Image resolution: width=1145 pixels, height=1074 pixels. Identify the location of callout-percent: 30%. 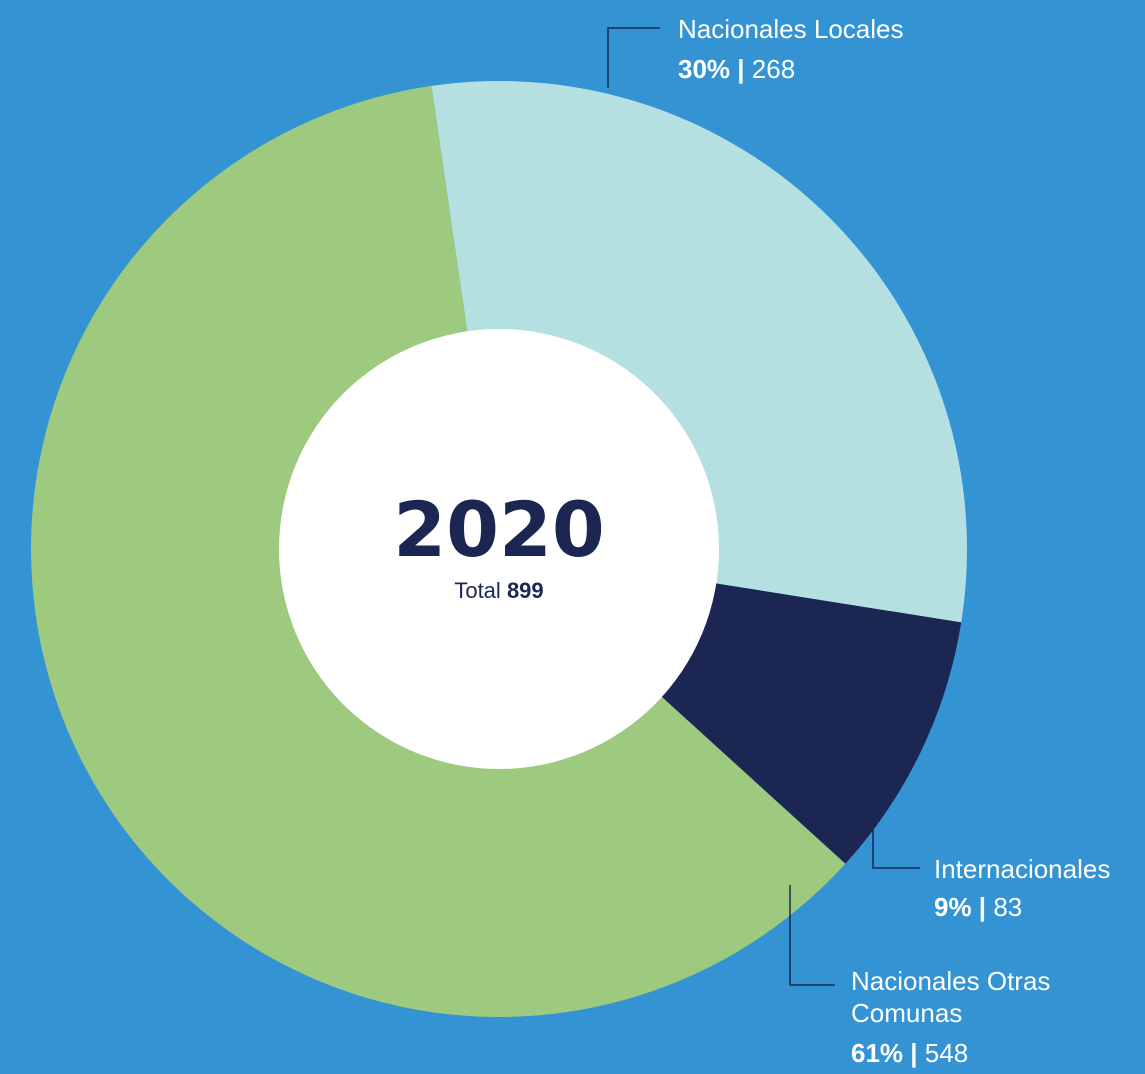
(704, 69).